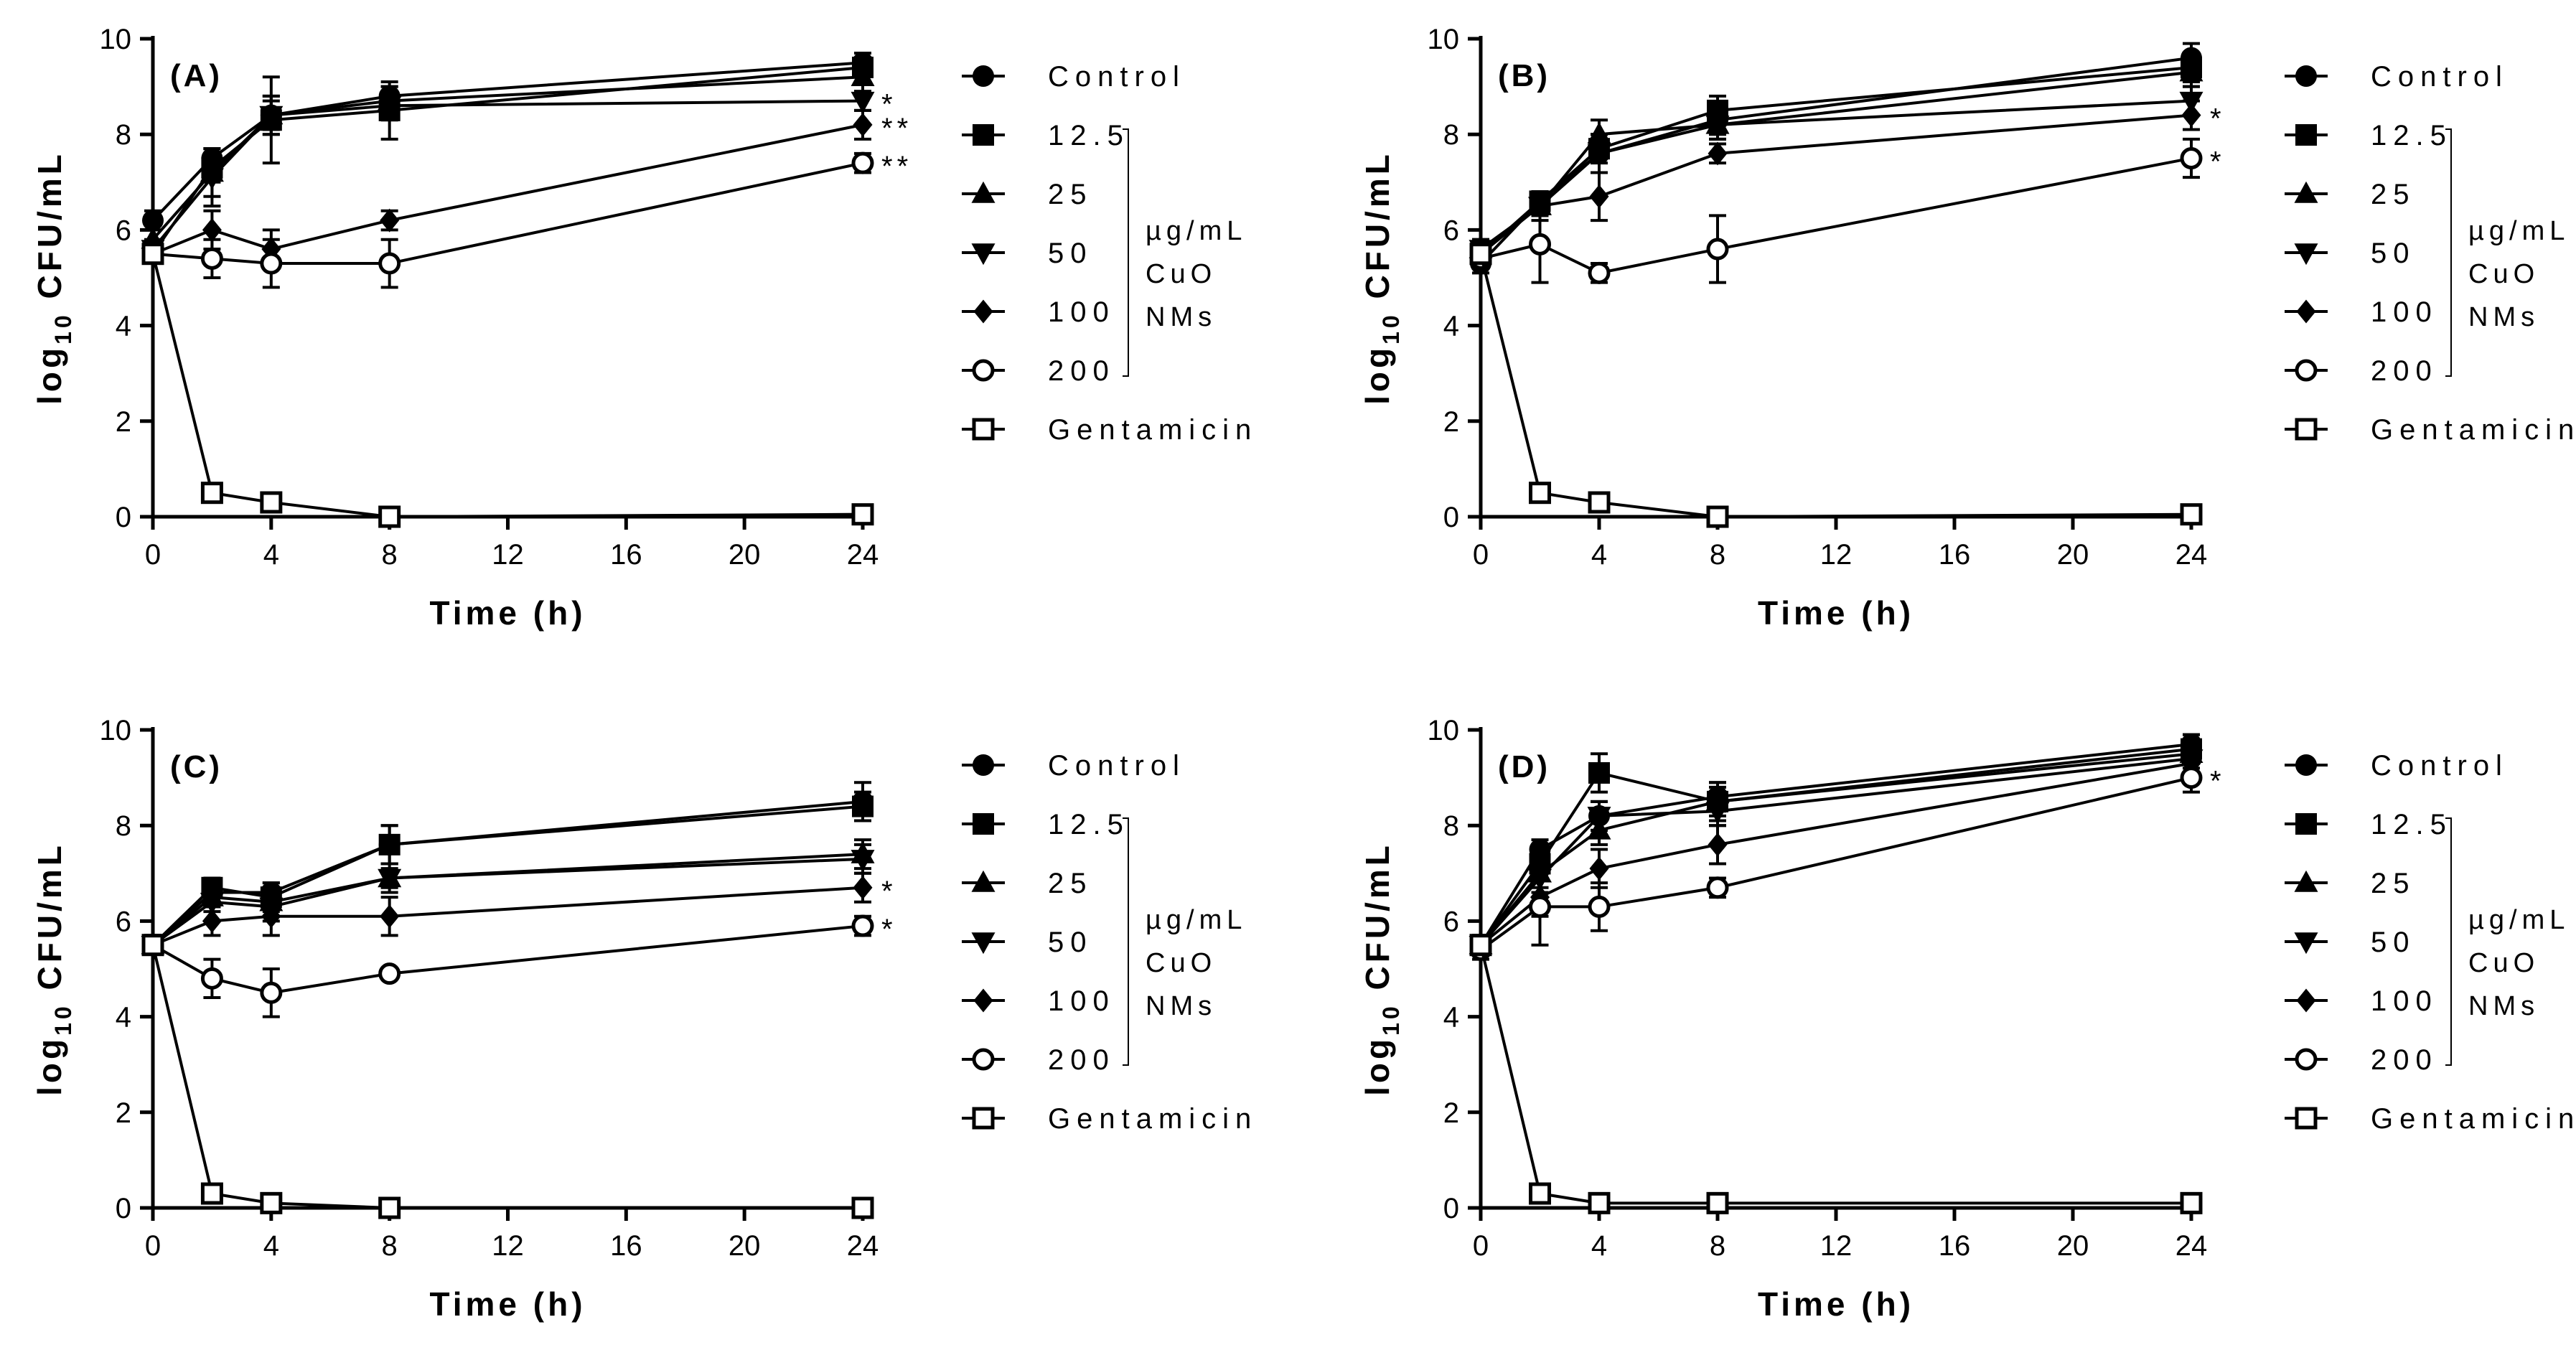 This screenshot has width=2576, height=1350. I want to click on x-axis-label: Time (h), so click(508, 1304).